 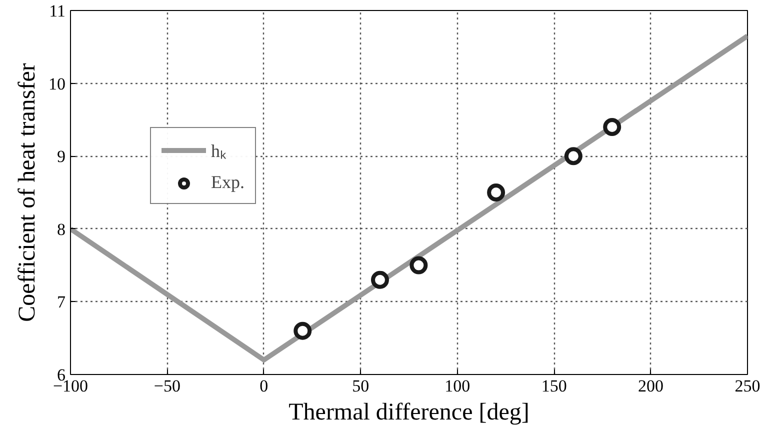 I want to click on y-tick-label: 11, so click(x=57, y=11).